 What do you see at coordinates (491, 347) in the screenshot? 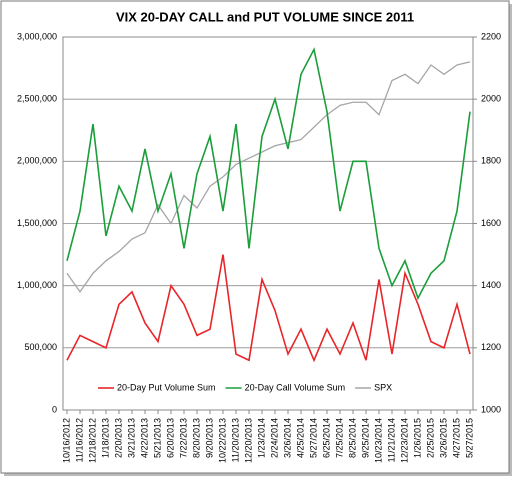
I see `y2-tick-label: 1200` at bounding box center [491, 347].